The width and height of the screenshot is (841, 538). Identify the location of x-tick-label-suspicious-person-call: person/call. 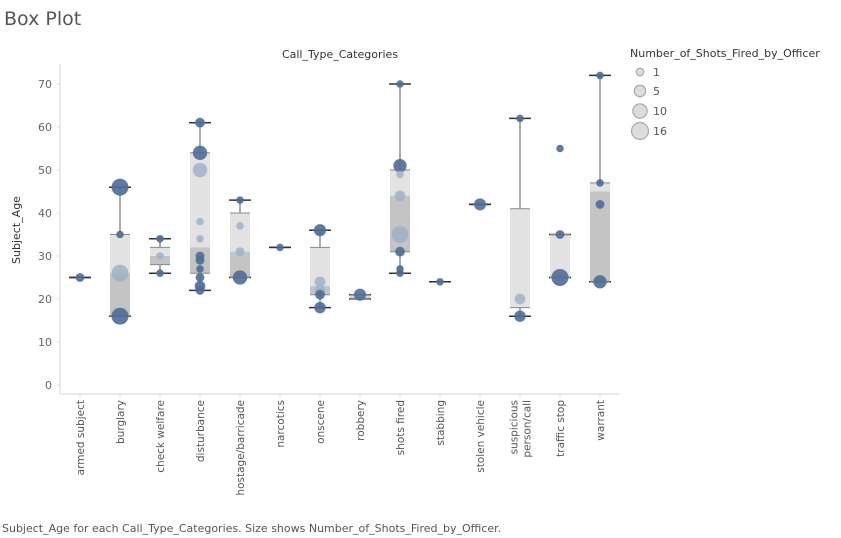
(528, 429).